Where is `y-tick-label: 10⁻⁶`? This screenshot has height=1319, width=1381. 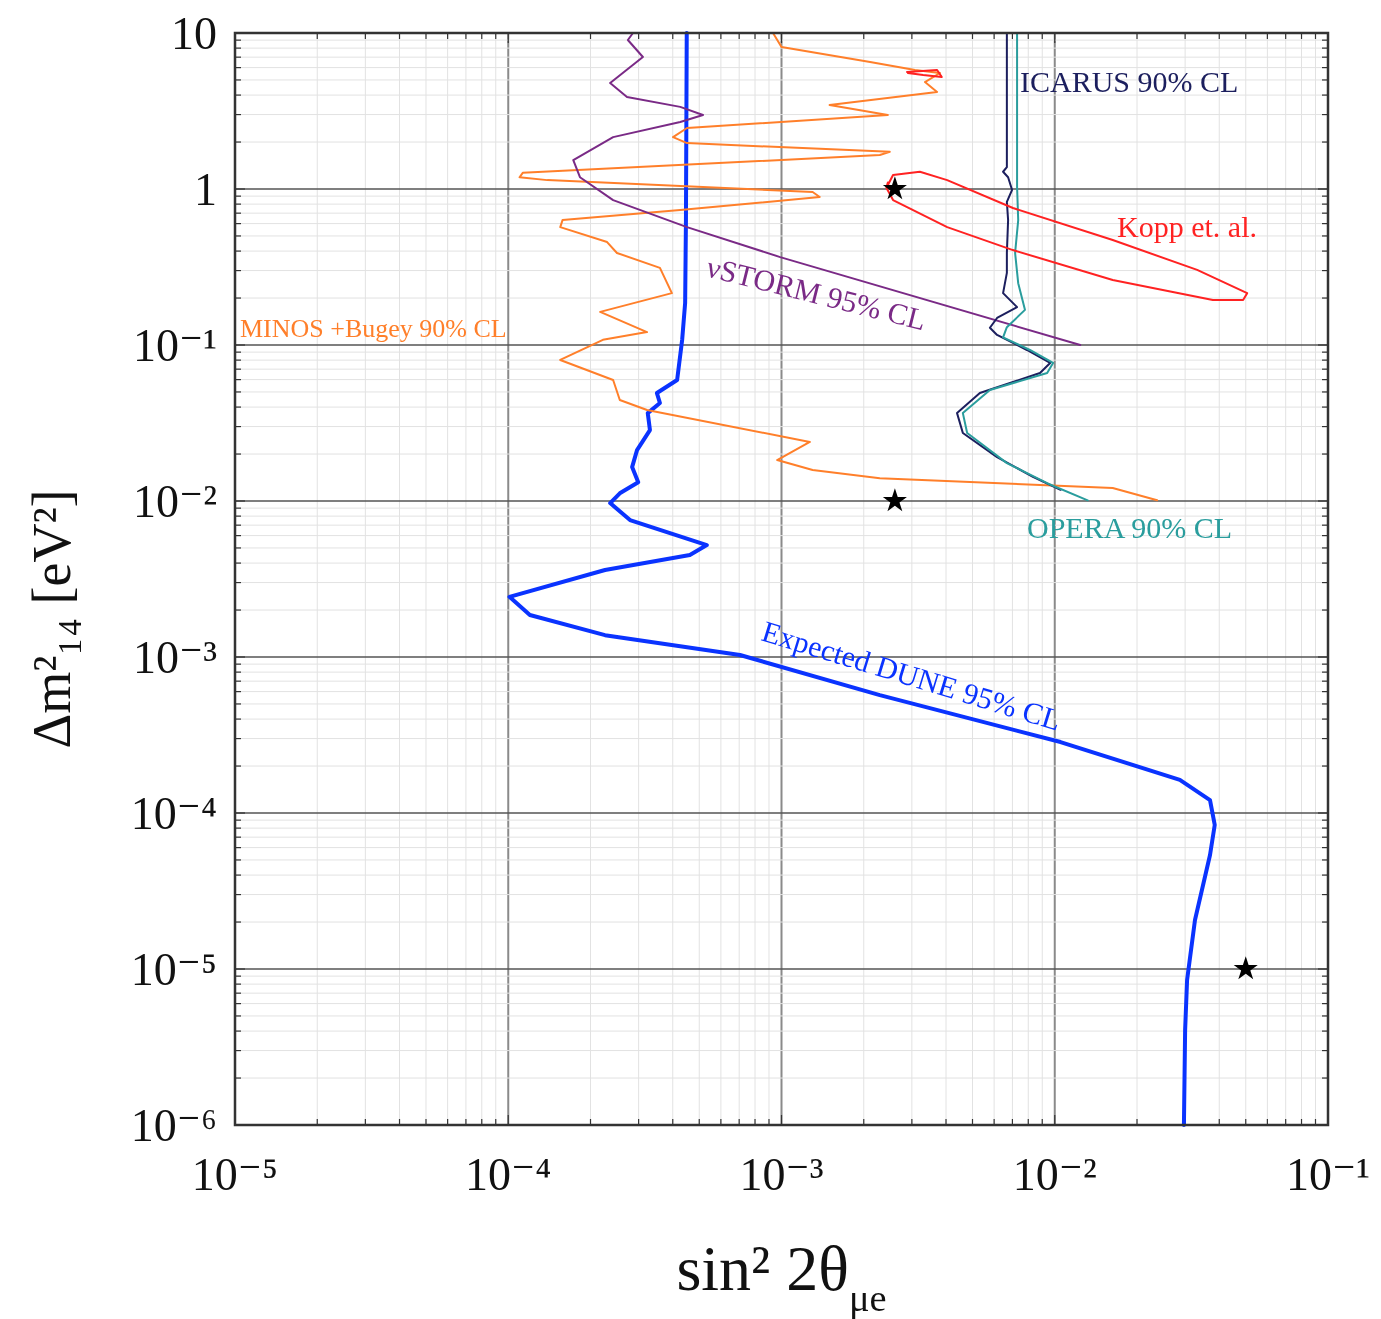
y-tick-label: 10⁻⁶ is located at coordinates (173, 1125).